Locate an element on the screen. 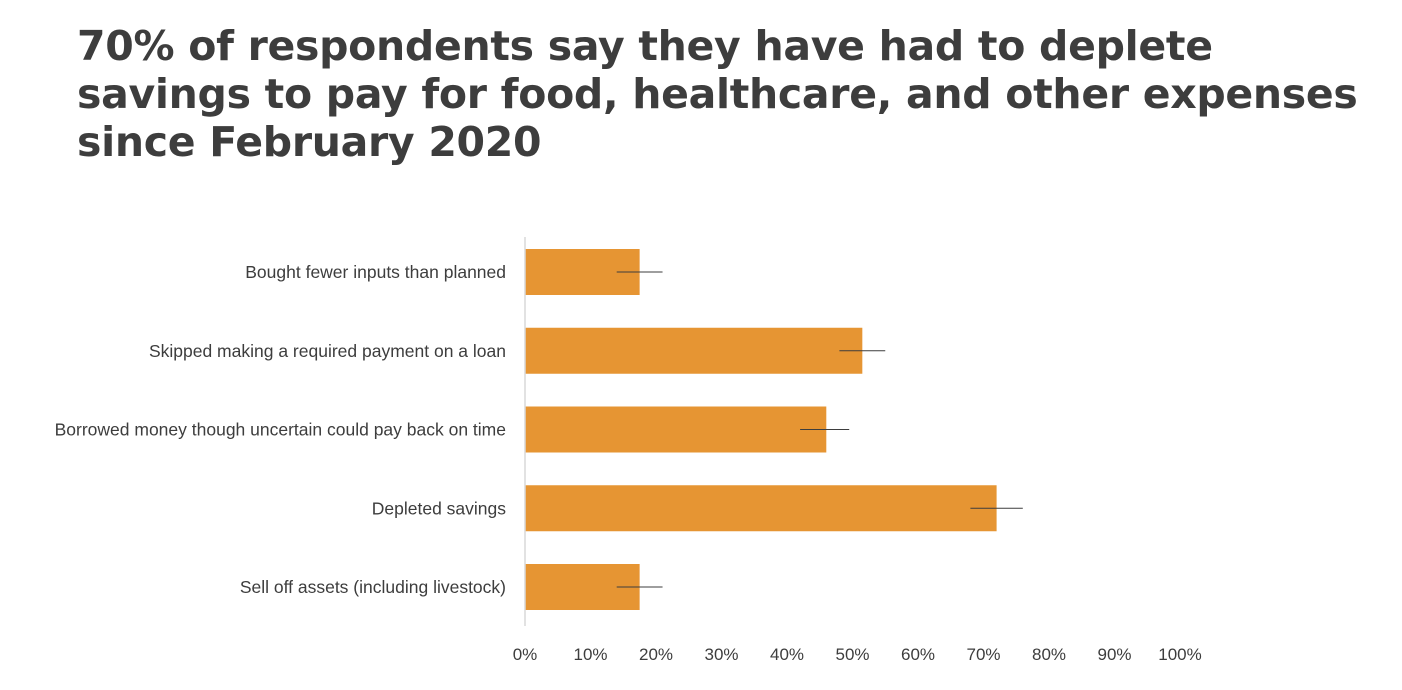  x-tick-label: 60% is located at coordinates (918, 654).